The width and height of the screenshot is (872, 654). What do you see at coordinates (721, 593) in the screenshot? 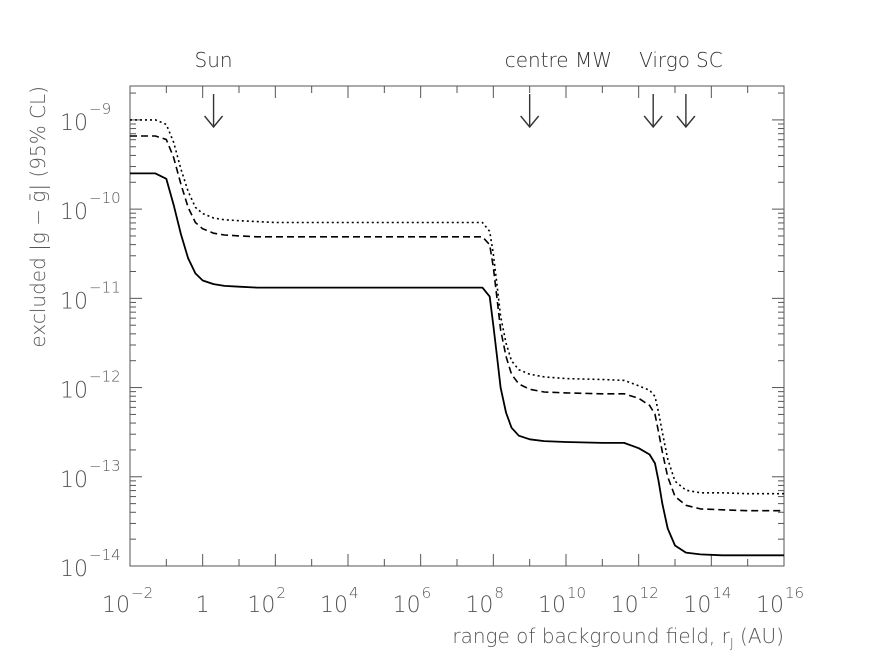
I see `x-tick-exp: 14` at bounding box center [721, 593].